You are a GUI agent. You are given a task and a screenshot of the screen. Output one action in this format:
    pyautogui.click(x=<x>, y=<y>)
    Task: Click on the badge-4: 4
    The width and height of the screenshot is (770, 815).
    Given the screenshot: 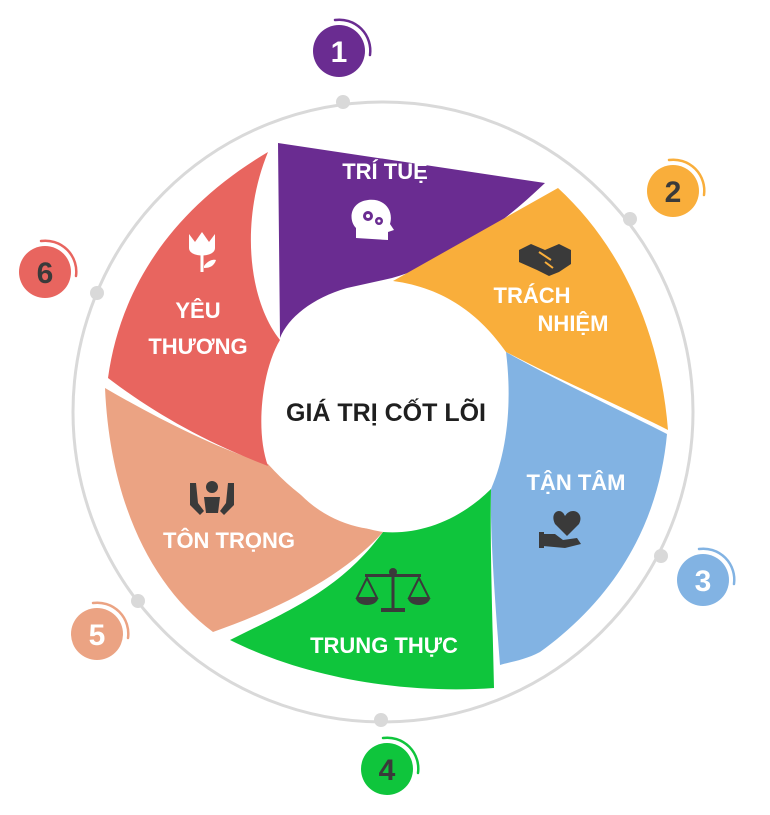 What is the action you would take?
    pyautogui.click(x=390, y=765)
    